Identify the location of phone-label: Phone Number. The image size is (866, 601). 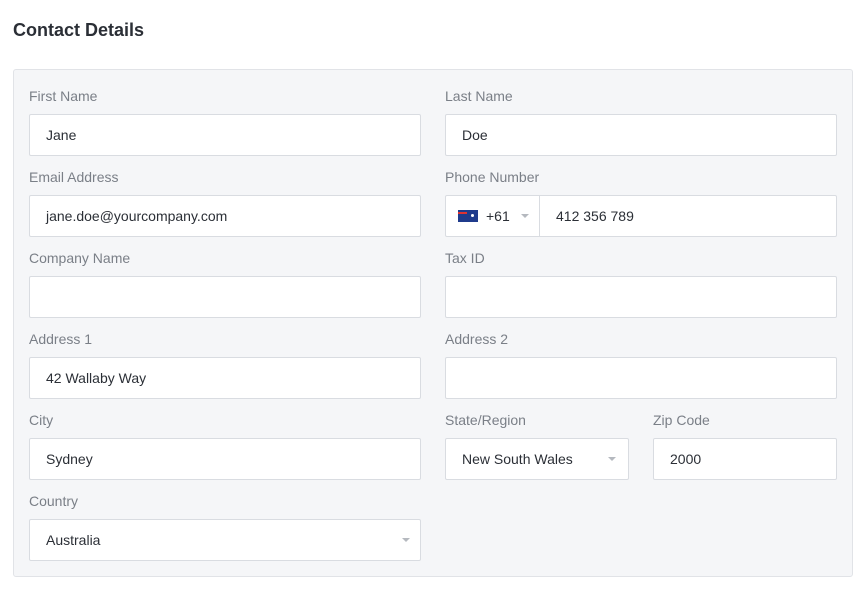
(492, 177).